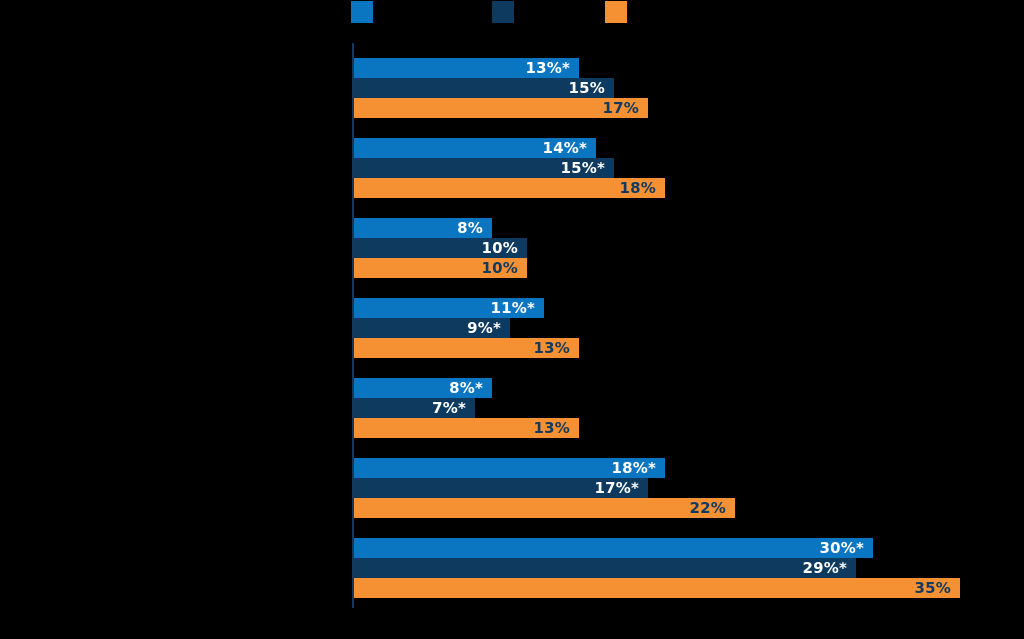 This screenshot has width=1024, height=639. I want to click on bar-value-label: 22%, so click(707, 508).